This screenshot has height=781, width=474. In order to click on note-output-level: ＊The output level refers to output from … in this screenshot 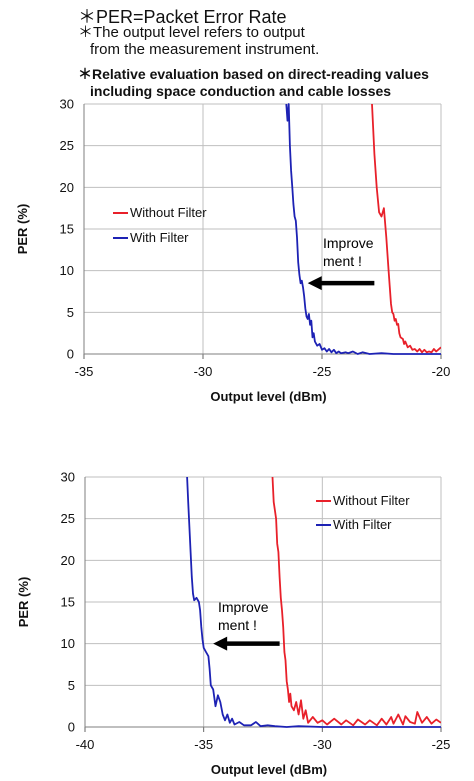, I will do `click(198, 41)`.